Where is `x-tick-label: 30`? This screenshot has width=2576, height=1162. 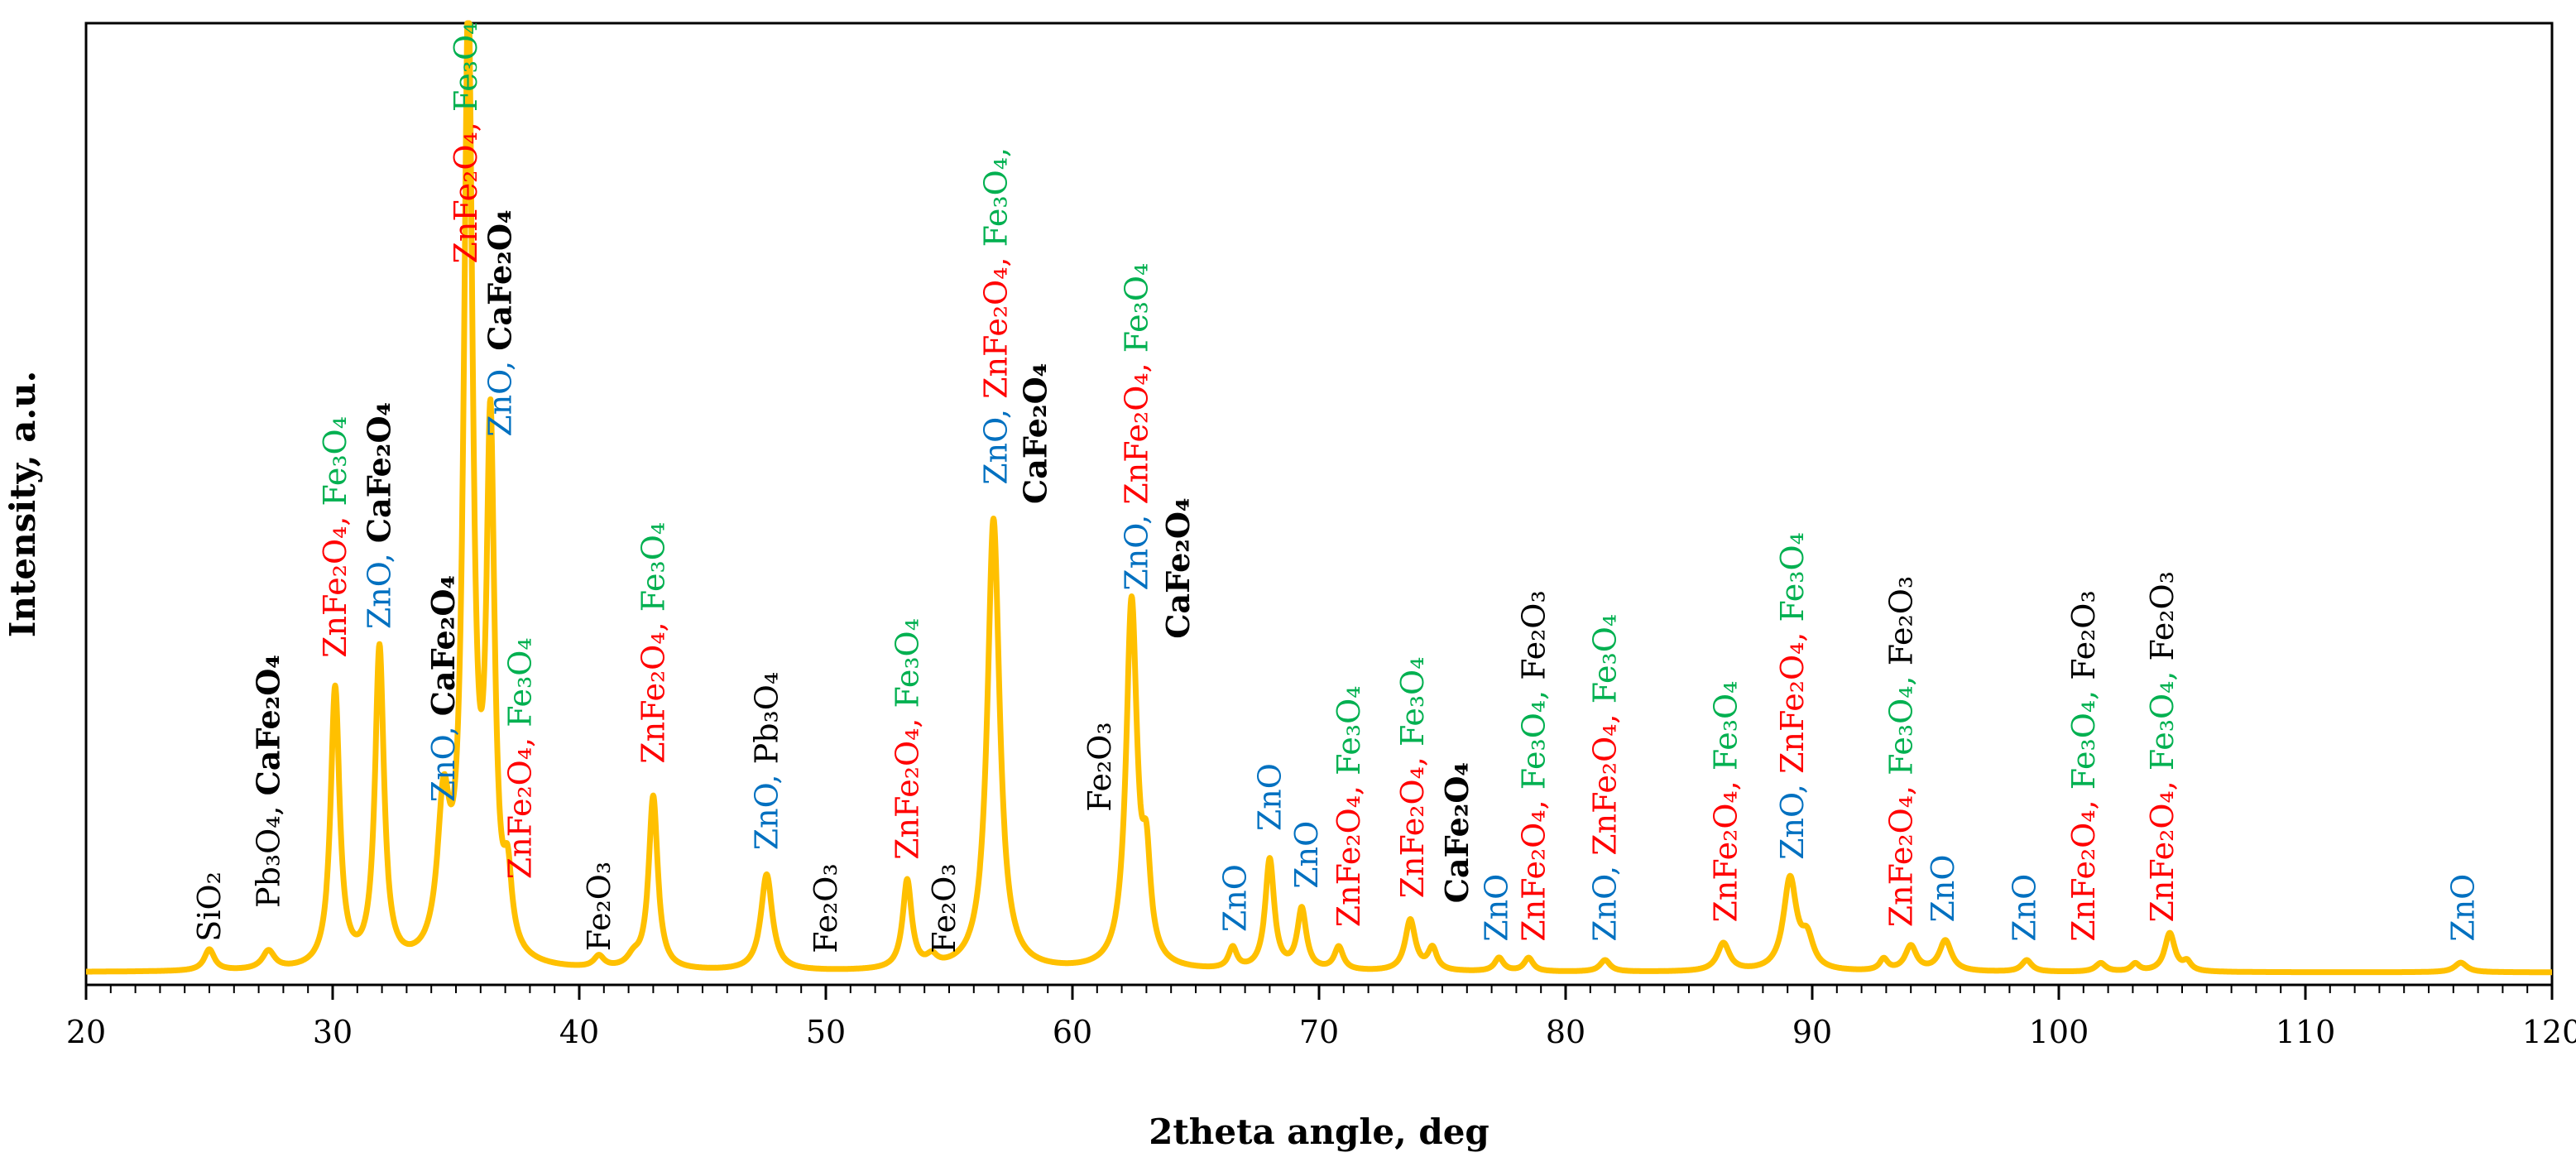 x-tick-label: 30 is located at coordinates (333, 1032).